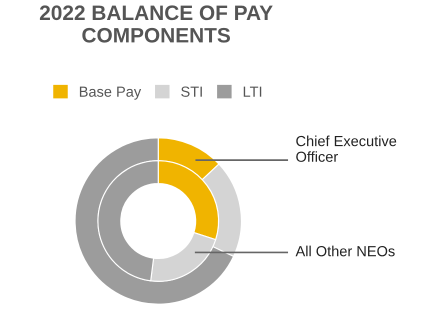 The height and width of the screenshot is (325, 422). Describe the element at coordinates (253, 91) in the screenshot. I see `legend-label: LTI` at that location.